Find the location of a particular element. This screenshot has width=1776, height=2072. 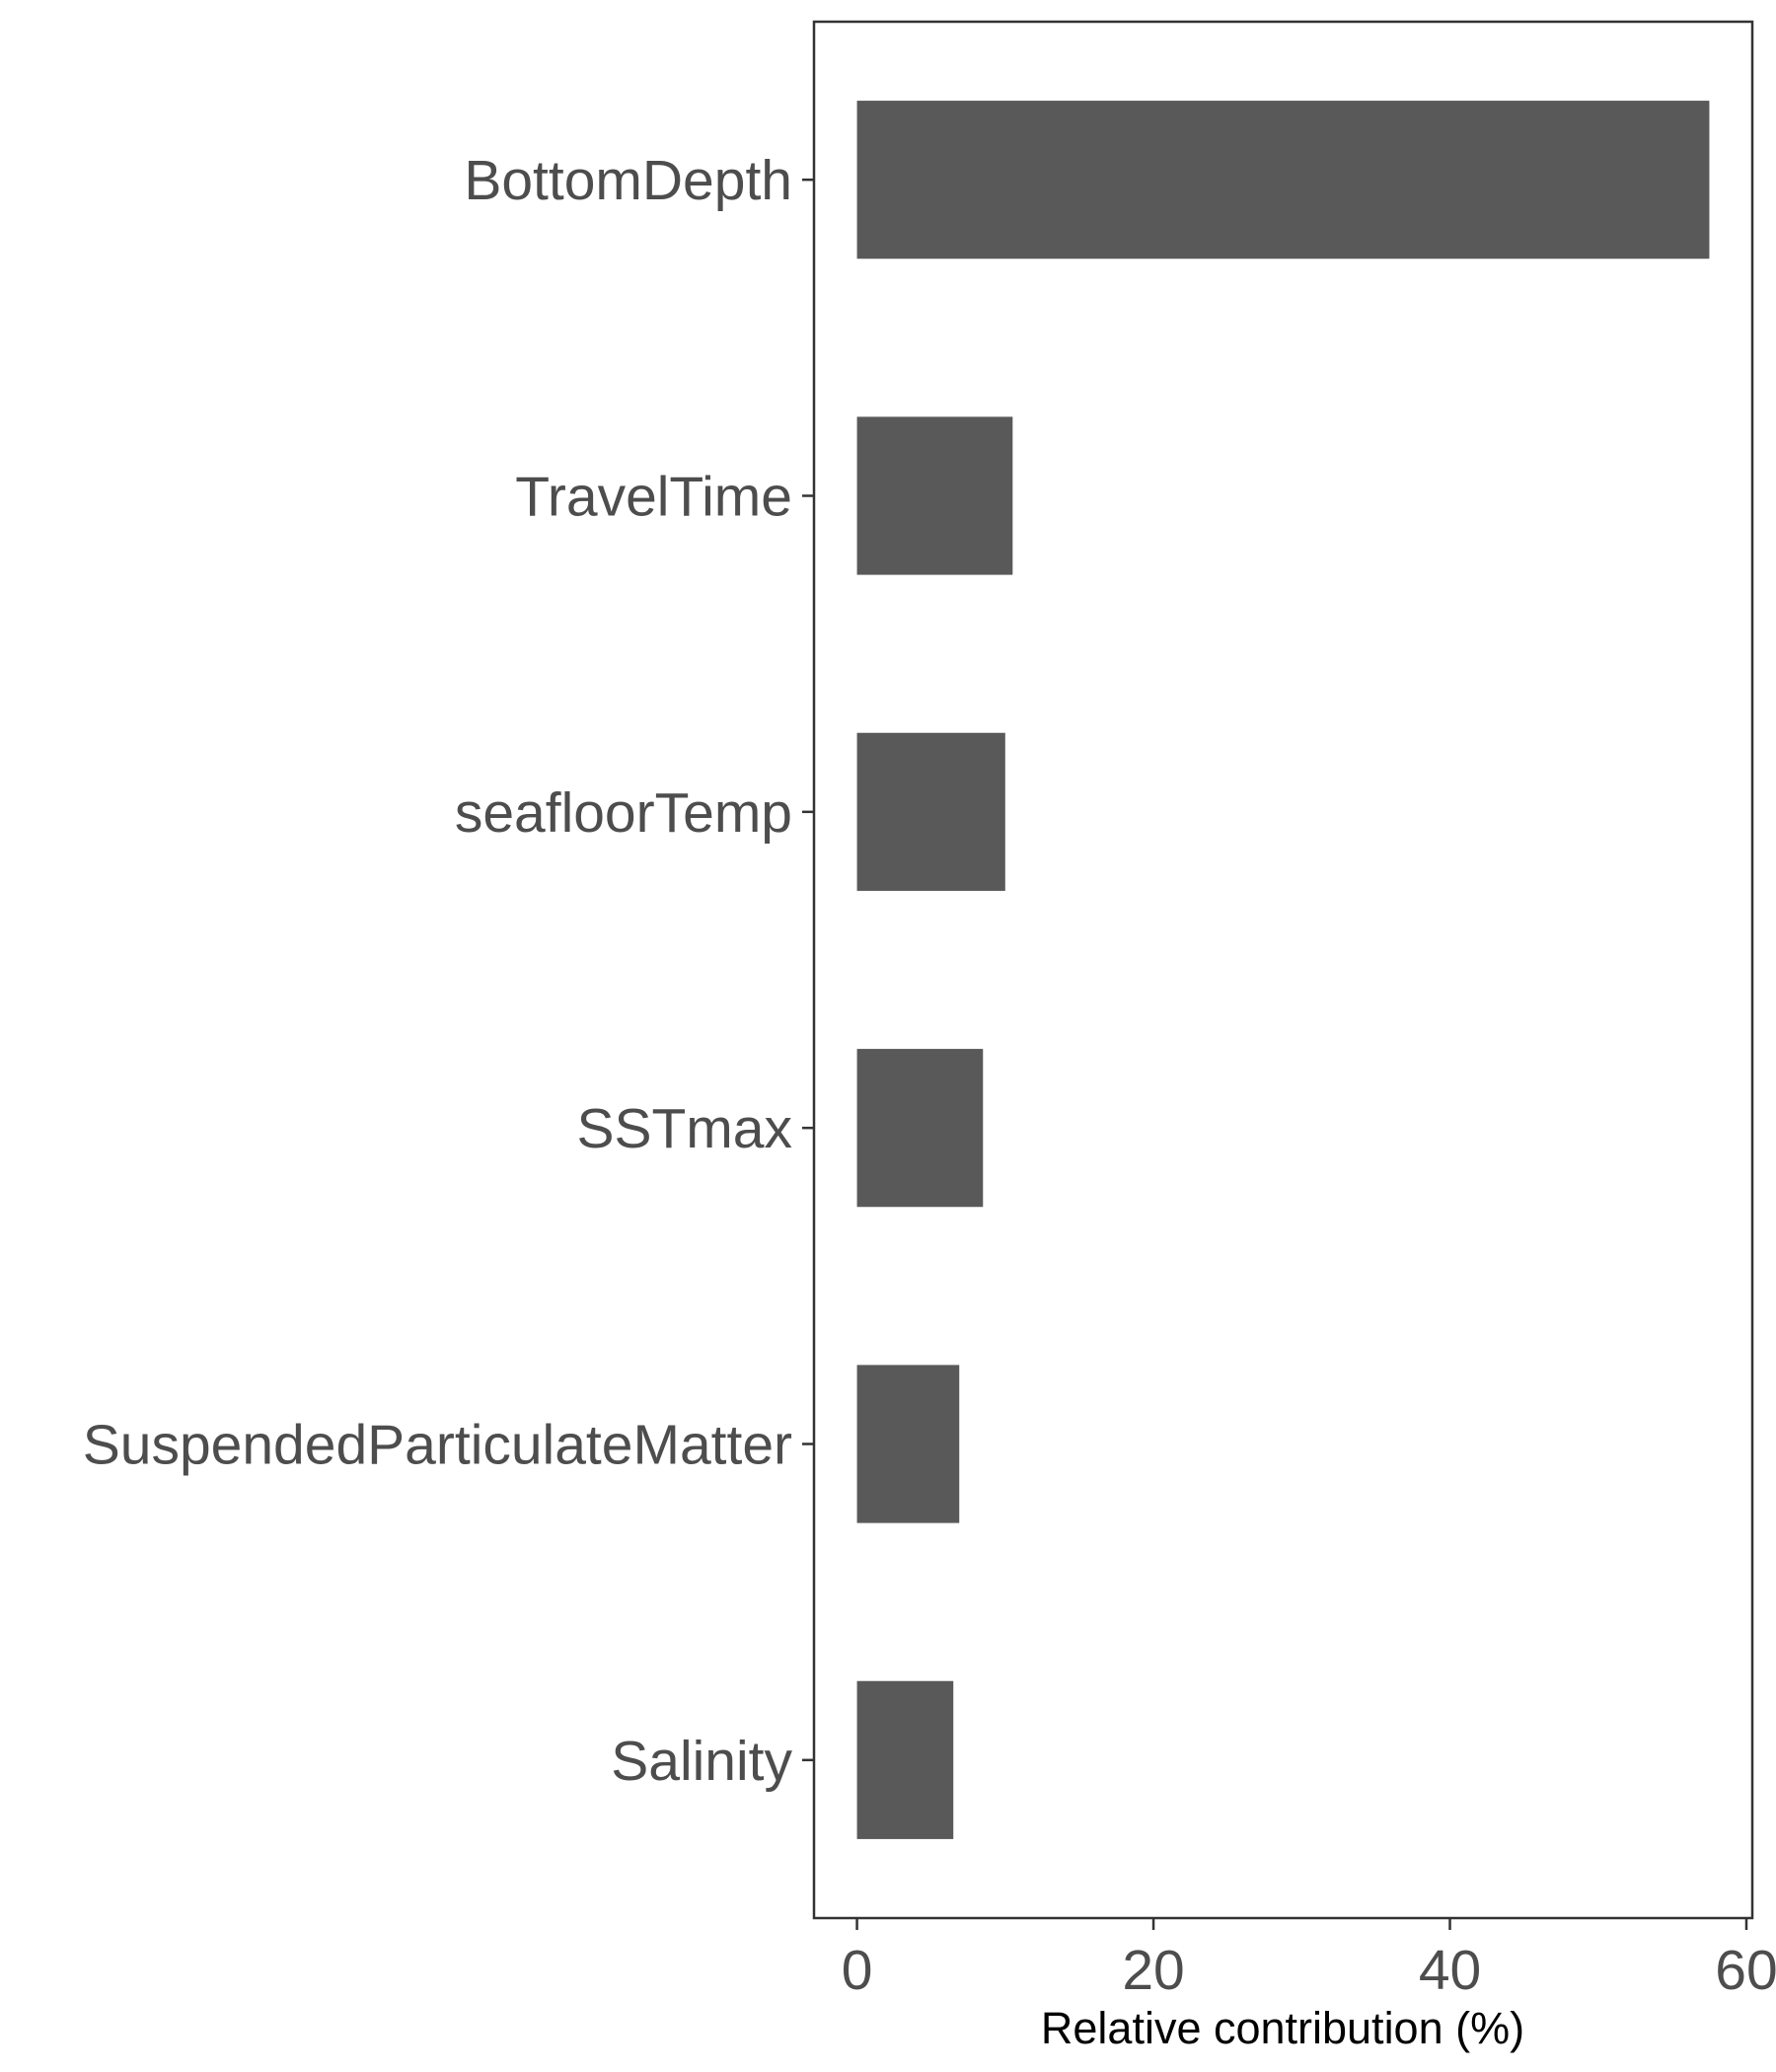

bar-SSTmax is located at coordinates (920, 1128).